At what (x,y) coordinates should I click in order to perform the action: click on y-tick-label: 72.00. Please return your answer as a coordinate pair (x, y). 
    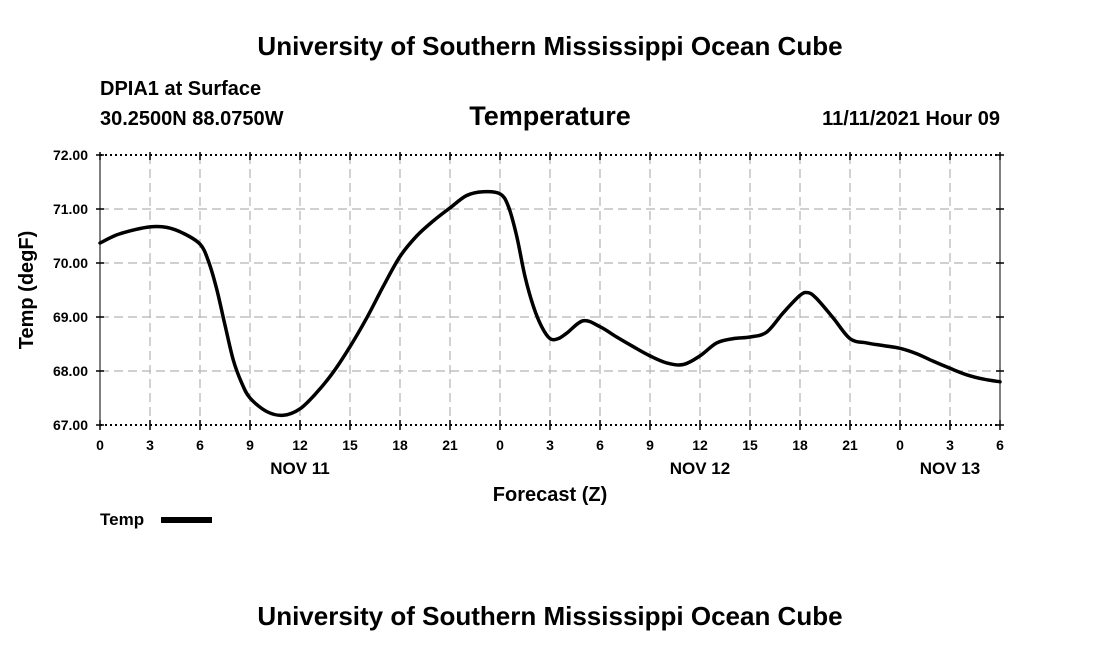
    Looking at the image, I should click on (70, 155).